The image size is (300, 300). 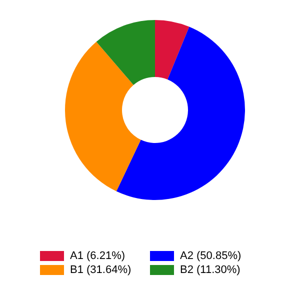 What do you see at coordinates (211, 256) in the screenshot?
I see `legend-label: A2 (50.85%)` at bounding box center [211, 256].